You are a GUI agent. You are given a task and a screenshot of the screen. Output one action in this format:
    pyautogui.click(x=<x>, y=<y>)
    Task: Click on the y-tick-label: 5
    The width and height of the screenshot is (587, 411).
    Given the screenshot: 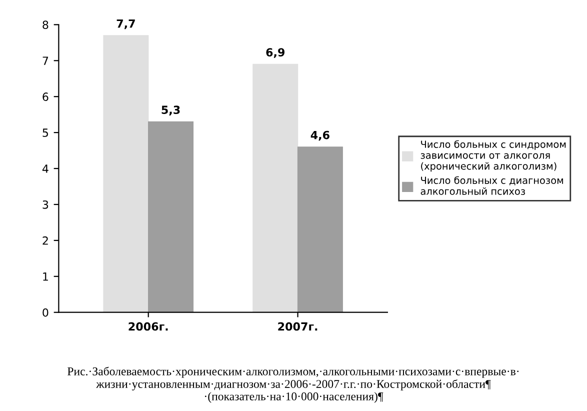 What is the action you would take?
    pyautogui.click(x=45, y=132)
    